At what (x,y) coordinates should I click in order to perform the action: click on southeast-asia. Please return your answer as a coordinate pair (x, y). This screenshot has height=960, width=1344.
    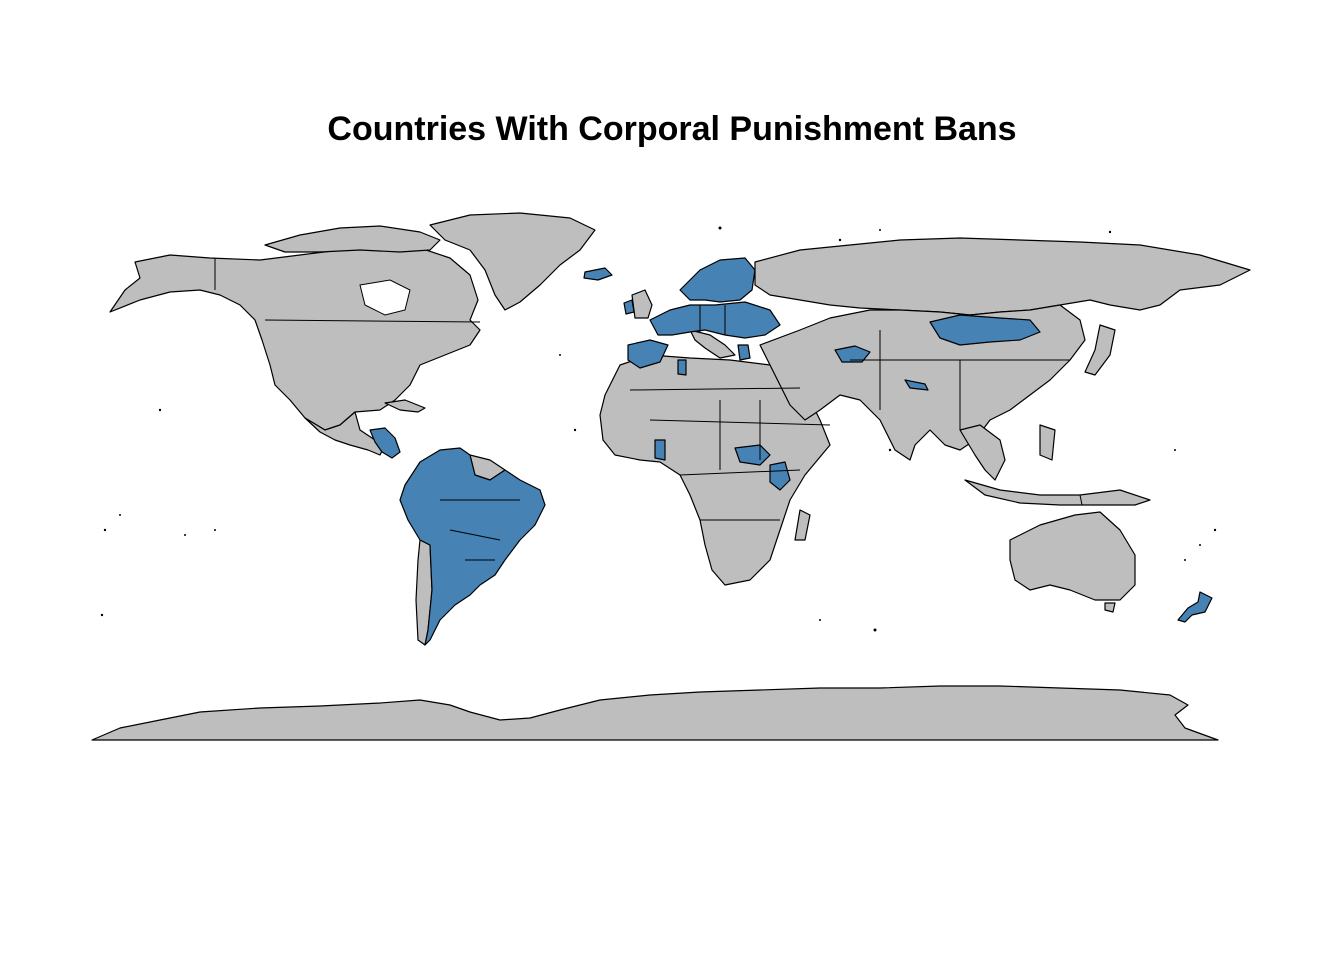
    Looking at the image, I should click on (982, 452).